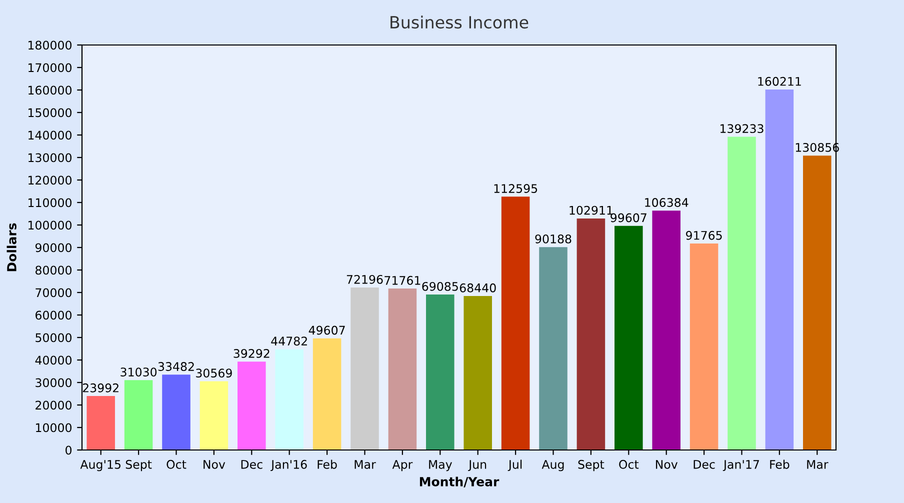 The width and height of the screenshot is (904, 503). Describe the element at coordinates (54, 427) in the screenshot. I see `y-tick-label: 10000` at that location.